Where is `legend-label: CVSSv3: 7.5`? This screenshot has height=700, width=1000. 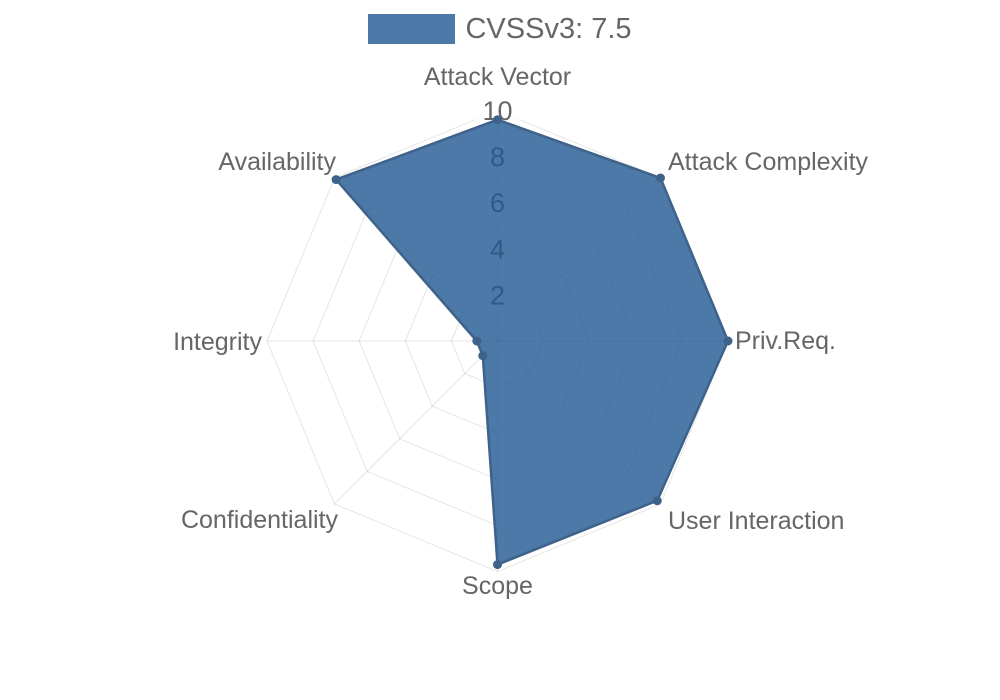
legend-label: CVSSv3: 7.5 is located at coordinates (548, 29).